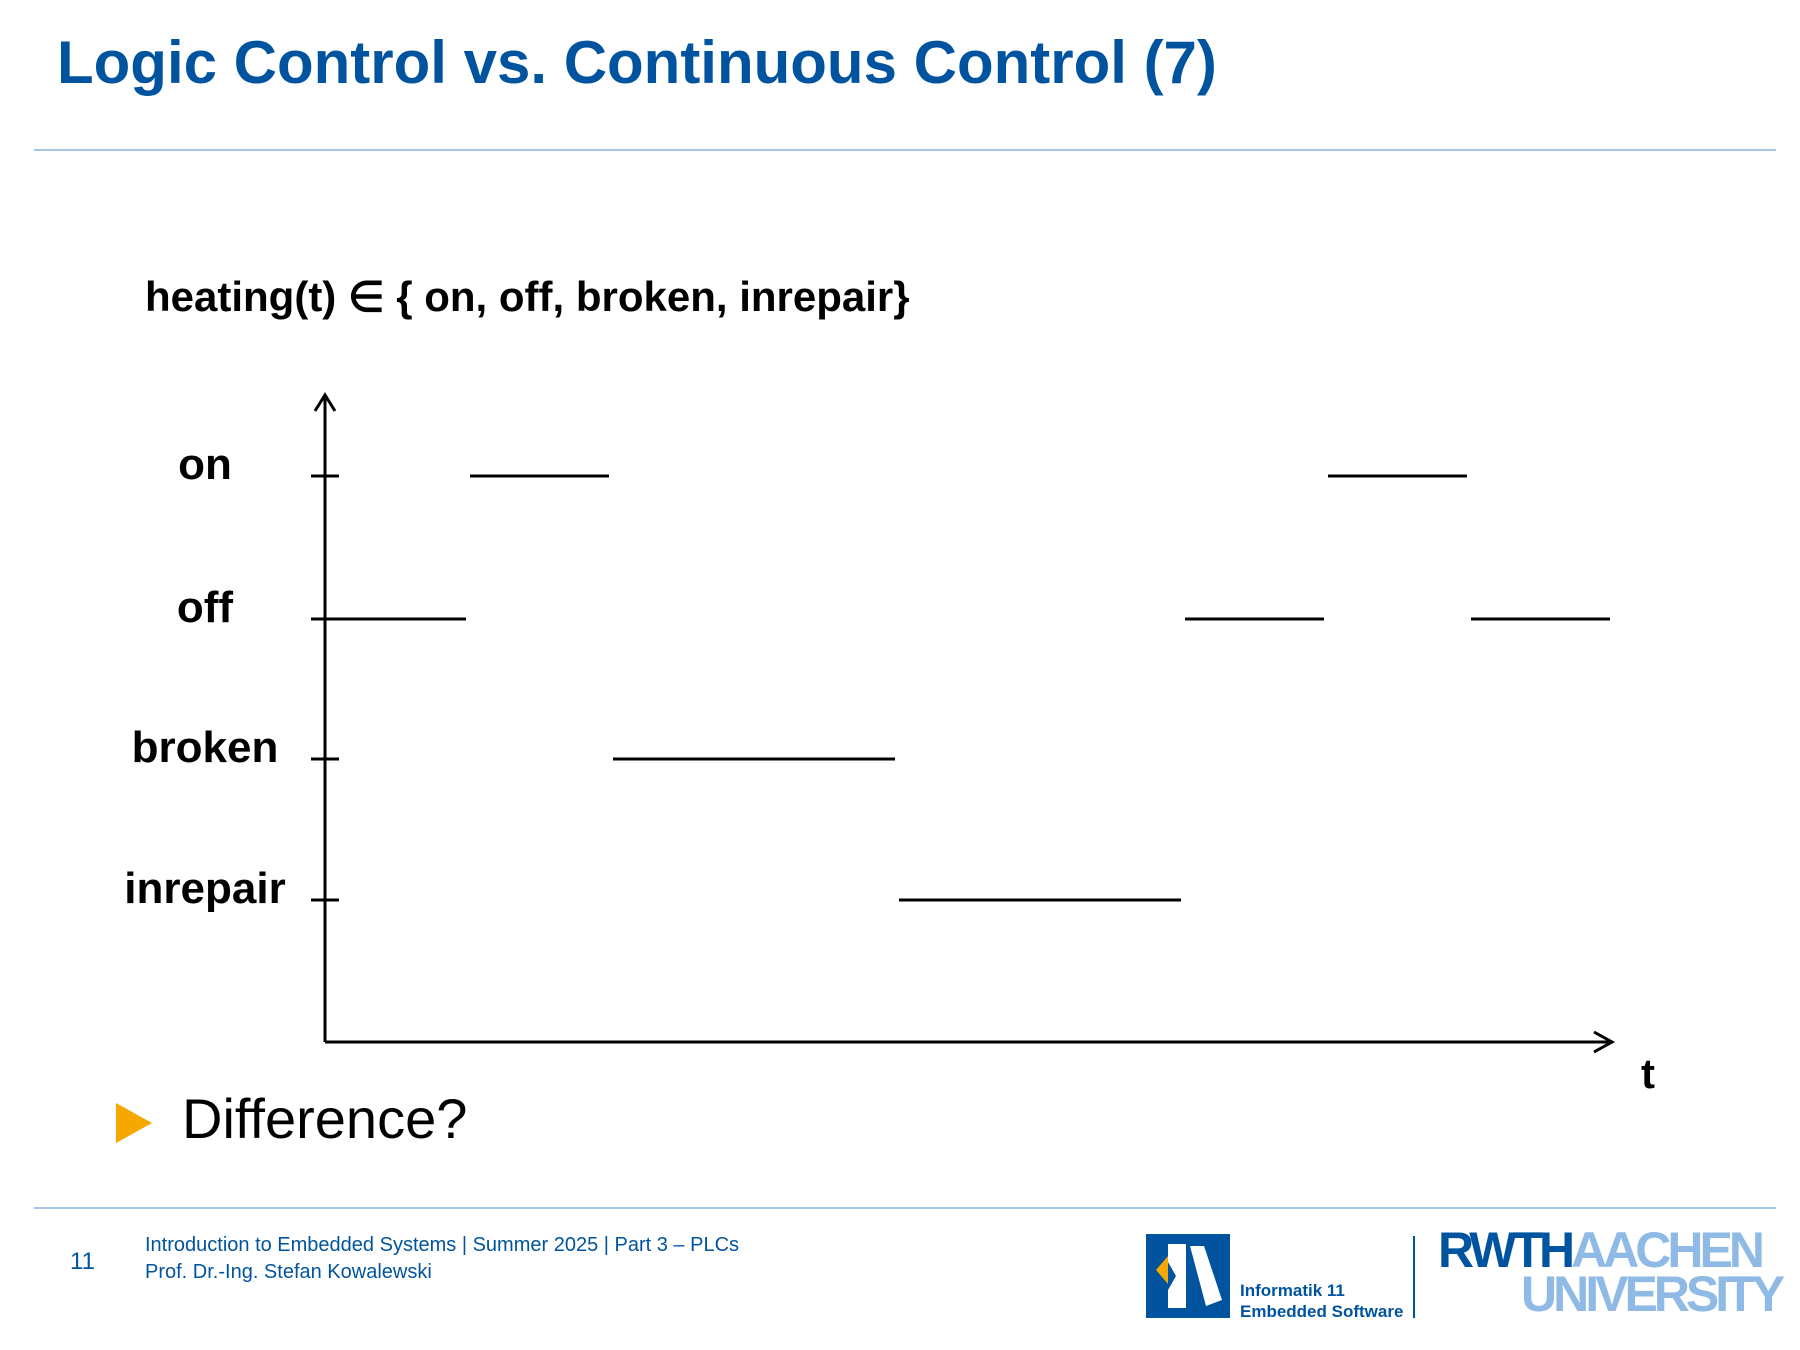 The width and height of the screenshot is (1800, 1350). I want to click on author-info: Prof. Dr.-Ing. Stefan Kowalewski, so click(288, 1272).